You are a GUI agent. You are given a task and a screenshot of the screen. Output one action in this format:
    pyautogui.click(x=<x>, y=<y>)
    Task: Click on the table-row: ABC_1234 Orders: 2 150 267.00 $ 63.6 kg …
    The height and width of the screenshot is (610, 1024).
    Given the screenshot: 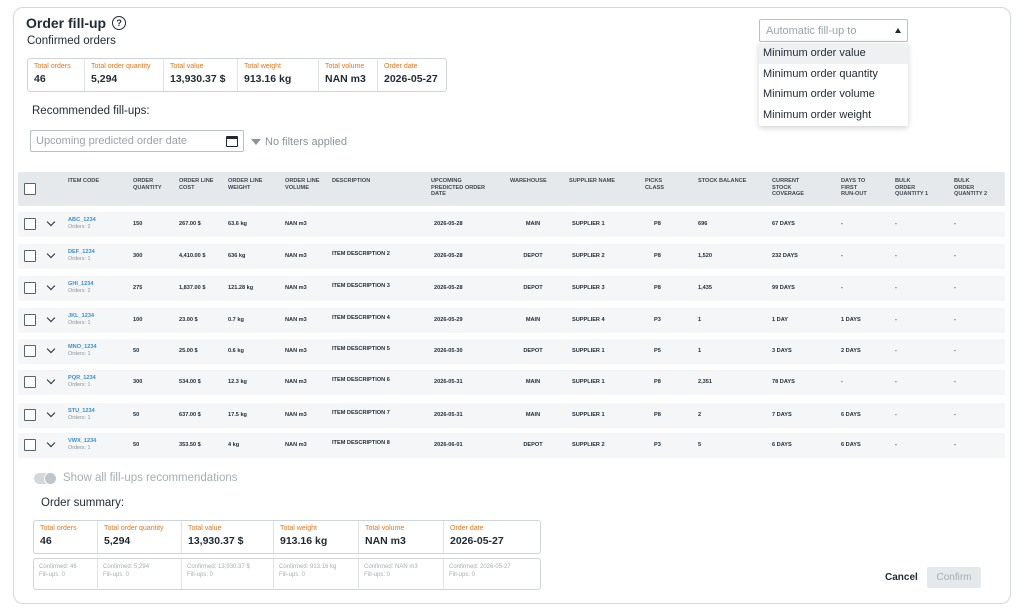 What is the action you would take?
    pyautogui.click(x=511, y=224)
    